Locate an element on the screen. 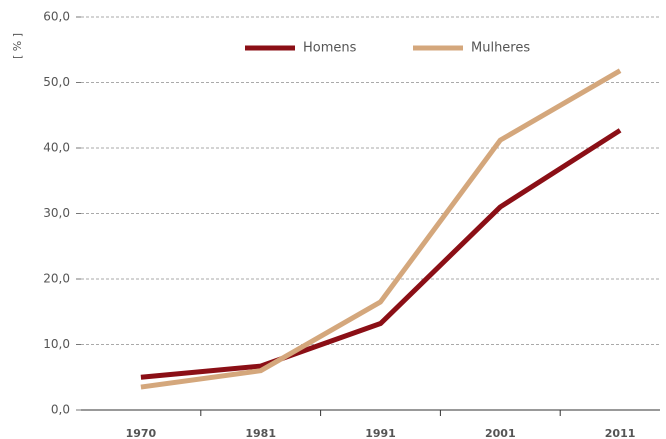  y-tick-label: 30,0 is located at coordinates (56, 213).